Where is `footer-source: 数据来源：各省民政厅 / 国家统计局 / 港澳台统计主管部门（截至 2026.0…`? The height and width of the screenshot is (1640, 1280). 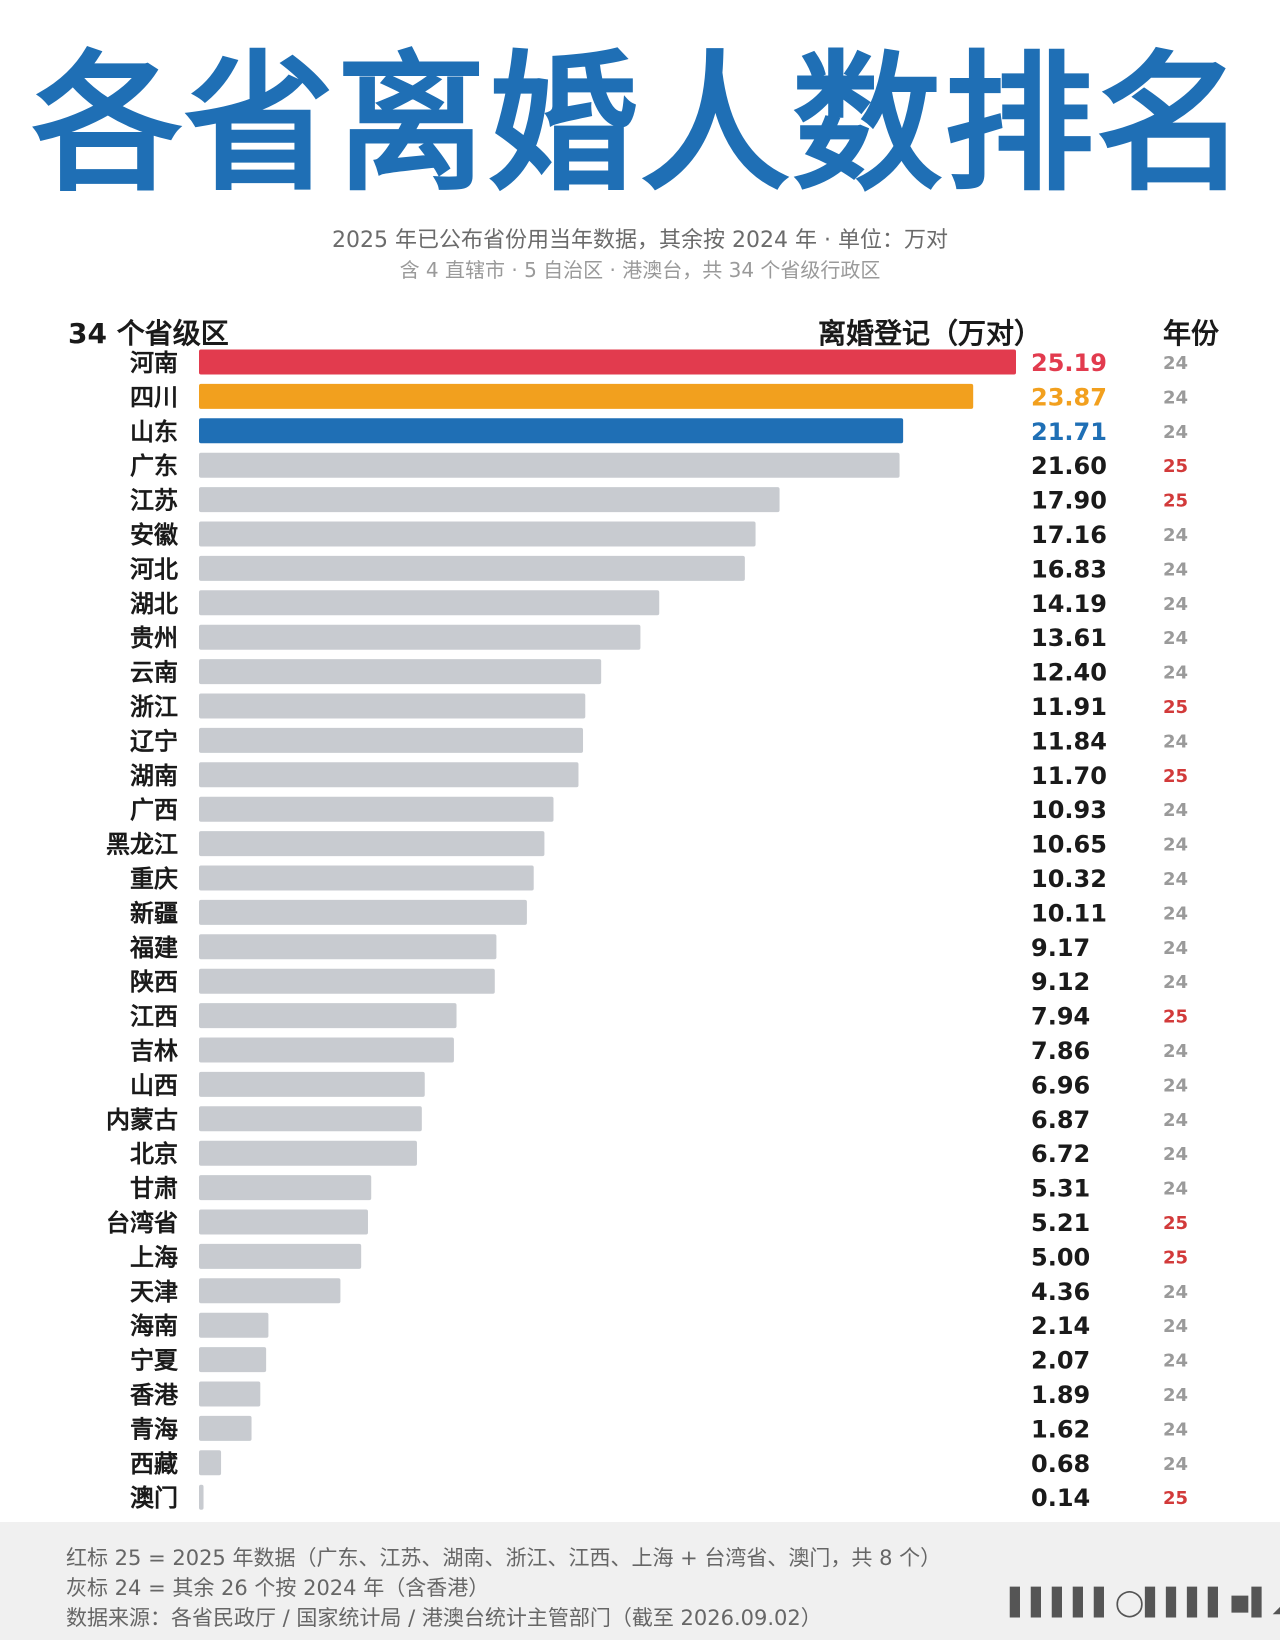 footer-source: 数据来源：各省民政厅 / 国家统计局 / 港澳台统计主管部门（截至 2026.0… is located at coordinates (444, 1618).